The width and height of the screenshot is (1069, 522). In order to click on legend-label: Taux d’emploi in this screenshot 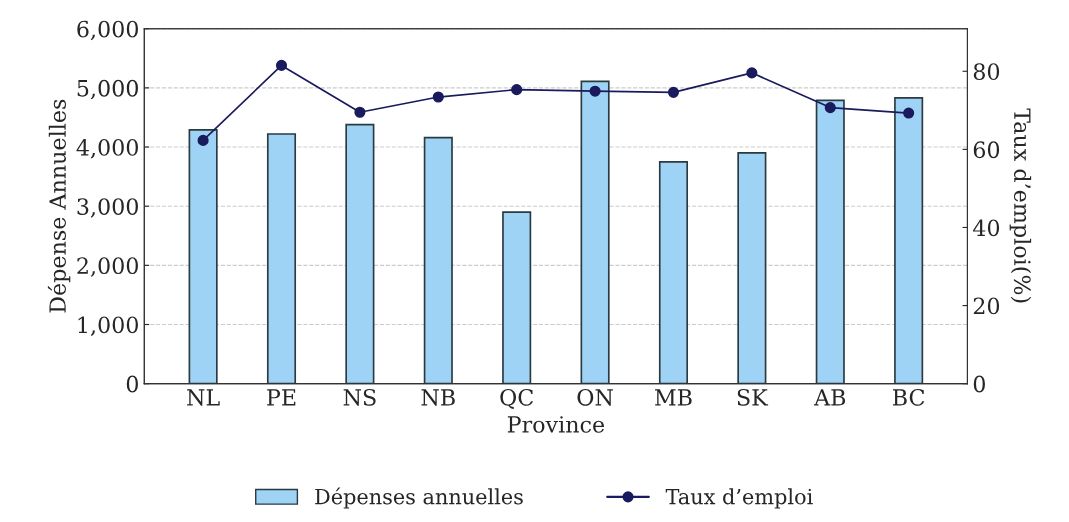, I will do `click(739, 498)`.